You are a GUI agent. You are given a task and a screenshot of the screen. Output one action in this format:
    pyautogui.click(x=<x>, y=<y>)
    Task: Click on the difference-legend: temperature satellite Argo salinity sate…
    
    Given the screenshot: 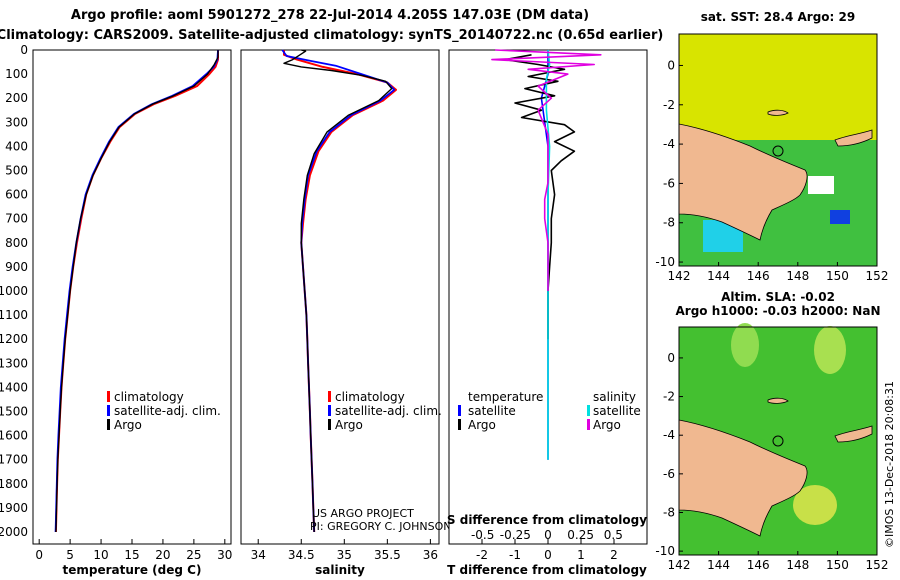 What is the action you would take?
    pyautogui.click(x=549, y=411)
    